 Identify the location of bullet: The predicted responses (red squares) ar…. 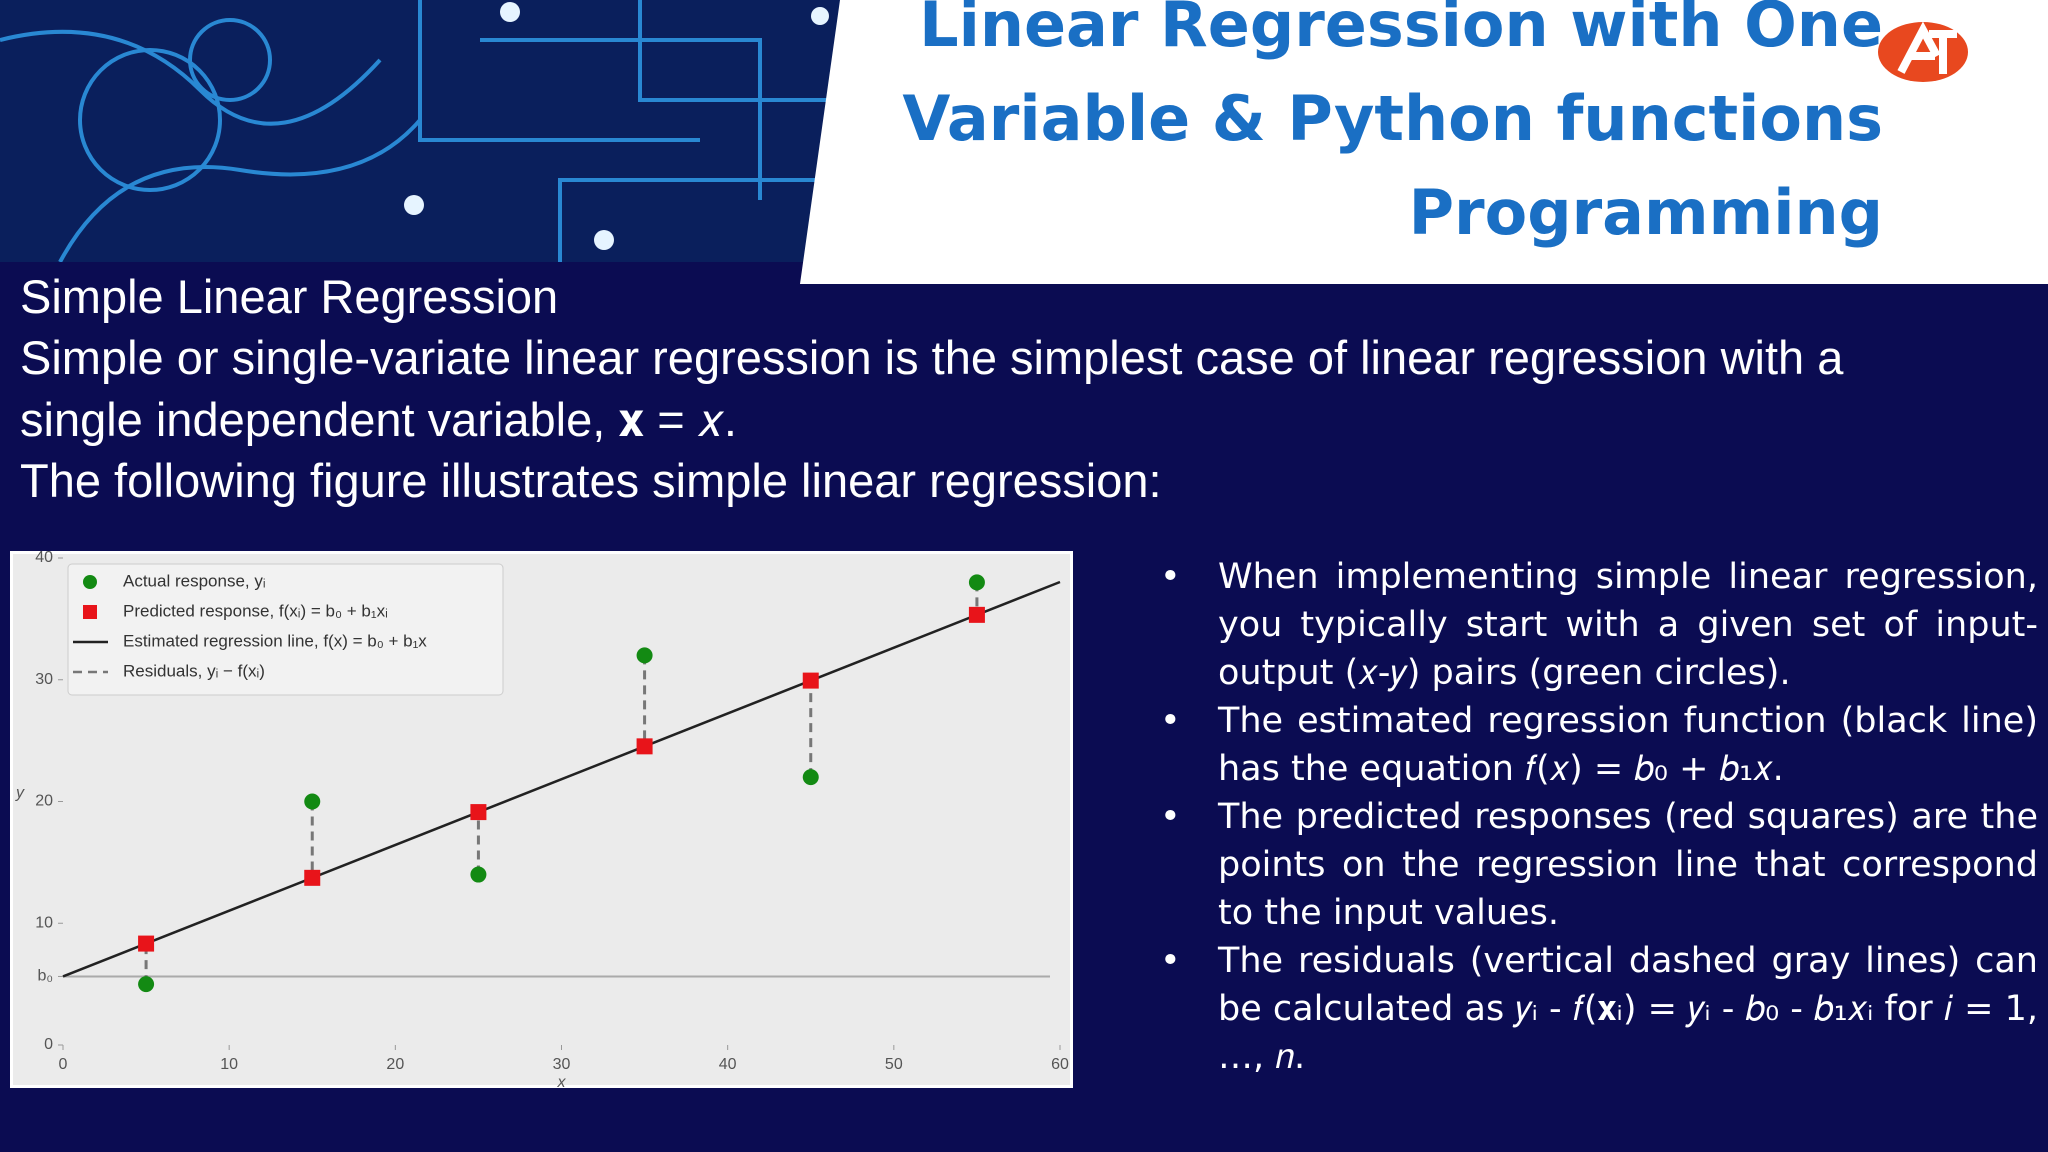
(1599, 865).